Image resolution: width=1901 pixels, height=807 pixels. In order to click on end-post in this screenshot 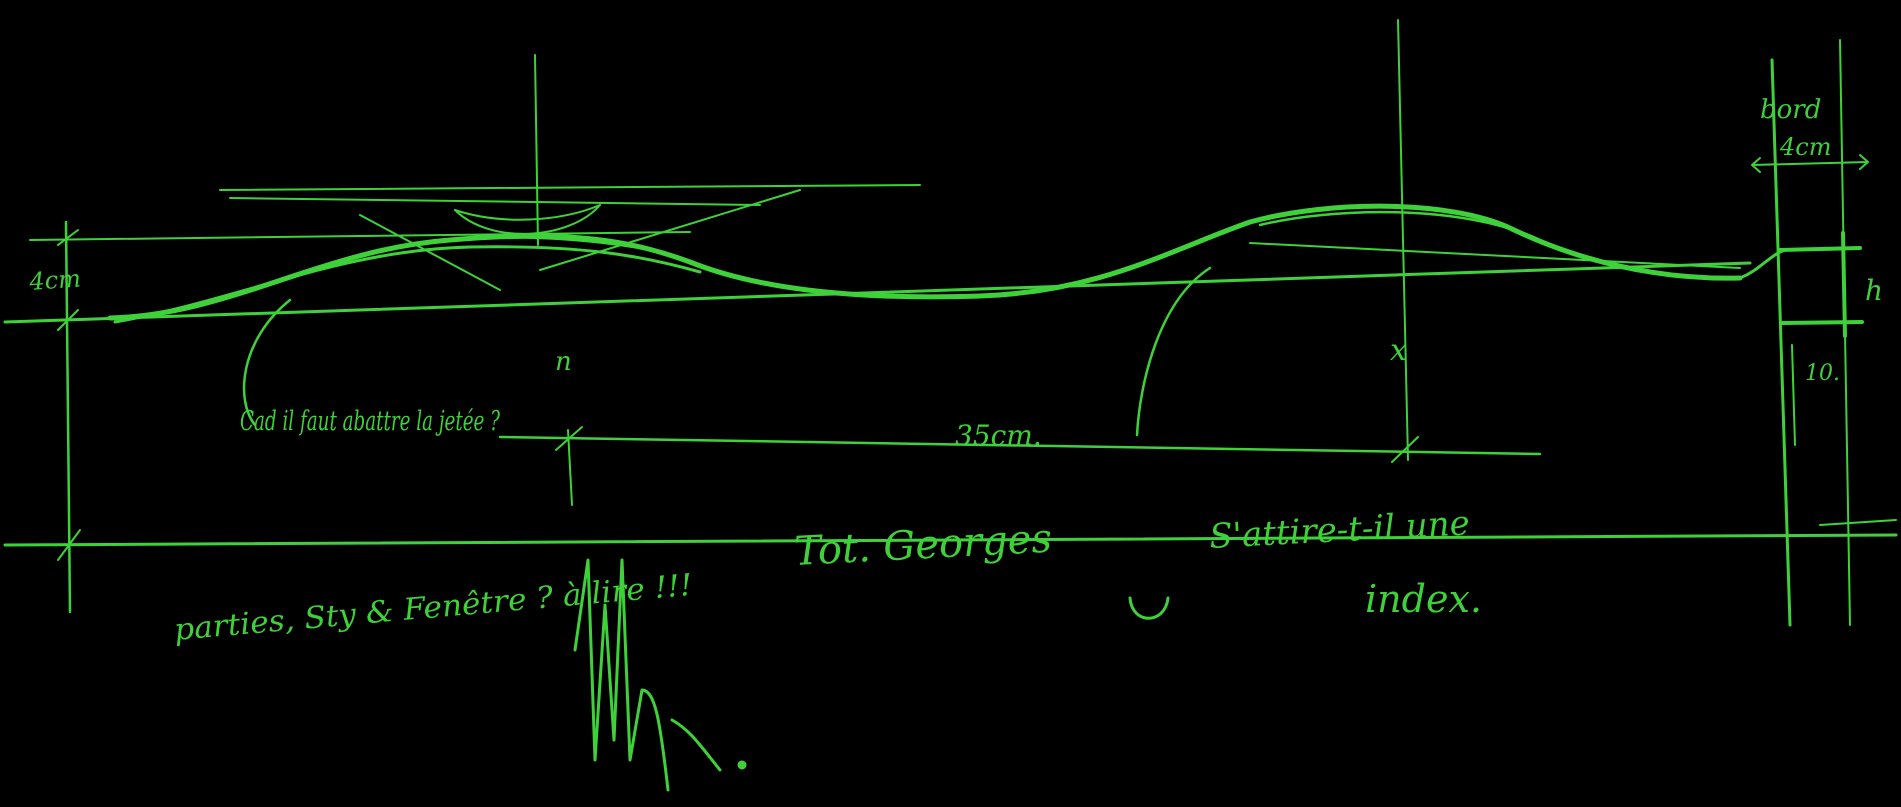, I will do `click(1781, 342)`.